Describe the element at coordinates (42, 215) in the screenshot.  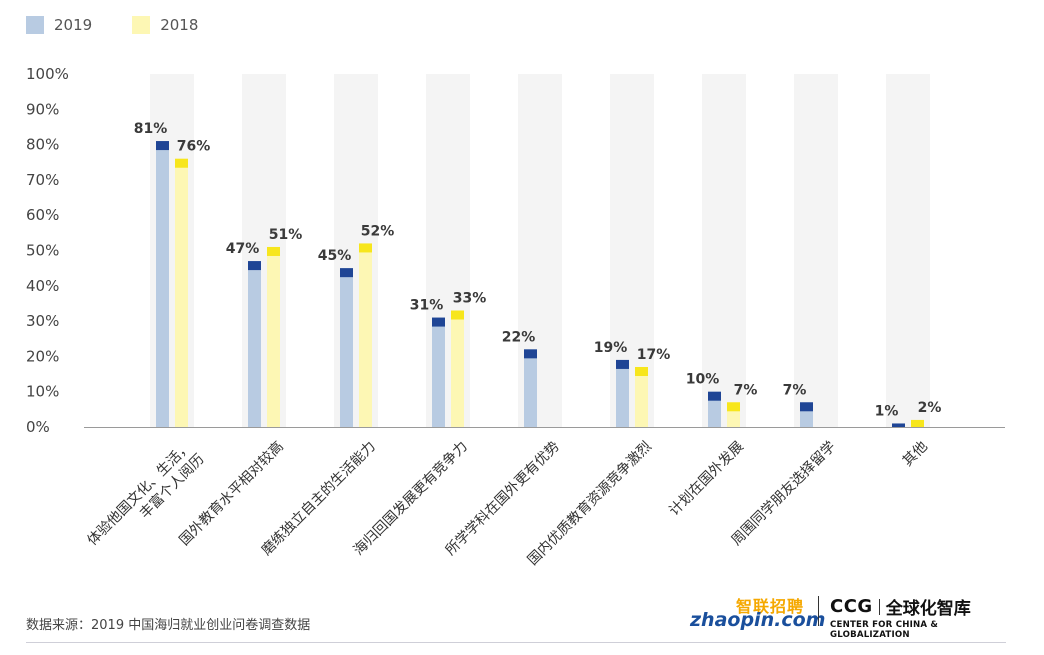
I see `y-tick-label: 60%` at that location.